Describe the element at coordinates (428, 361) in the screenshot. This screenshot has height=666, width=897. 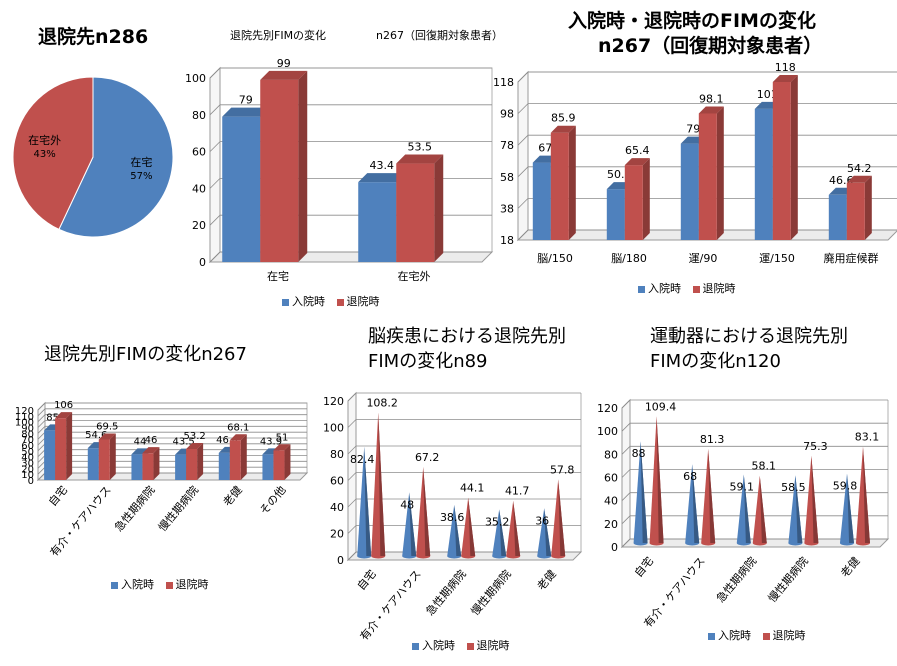
I see `brain-title-line2: FIMの変化n89` at that location.